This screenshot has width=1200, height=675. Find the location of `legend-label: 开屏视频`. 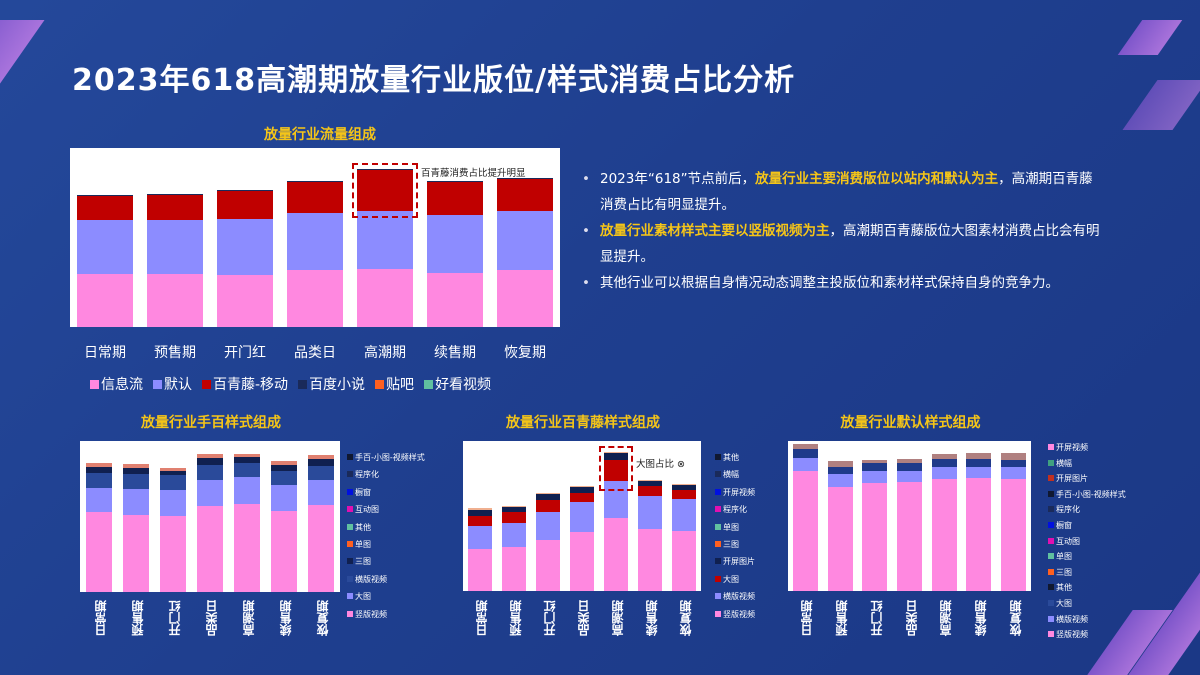

legend-label: 开屏视频 is located at coordinates (1072, 447).